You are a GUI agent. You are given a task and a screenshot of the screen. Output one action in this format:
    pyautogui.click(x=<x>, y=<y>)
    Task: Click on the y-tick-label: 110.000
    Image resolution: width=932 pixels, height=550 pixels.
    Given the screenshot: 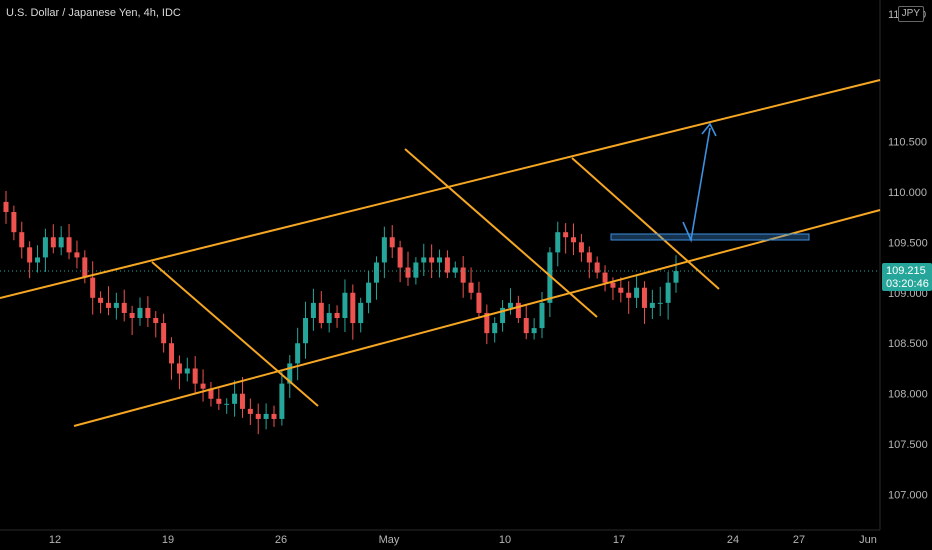 What is the action you would take?
    pyautogui.click(x=907, y=193)
    